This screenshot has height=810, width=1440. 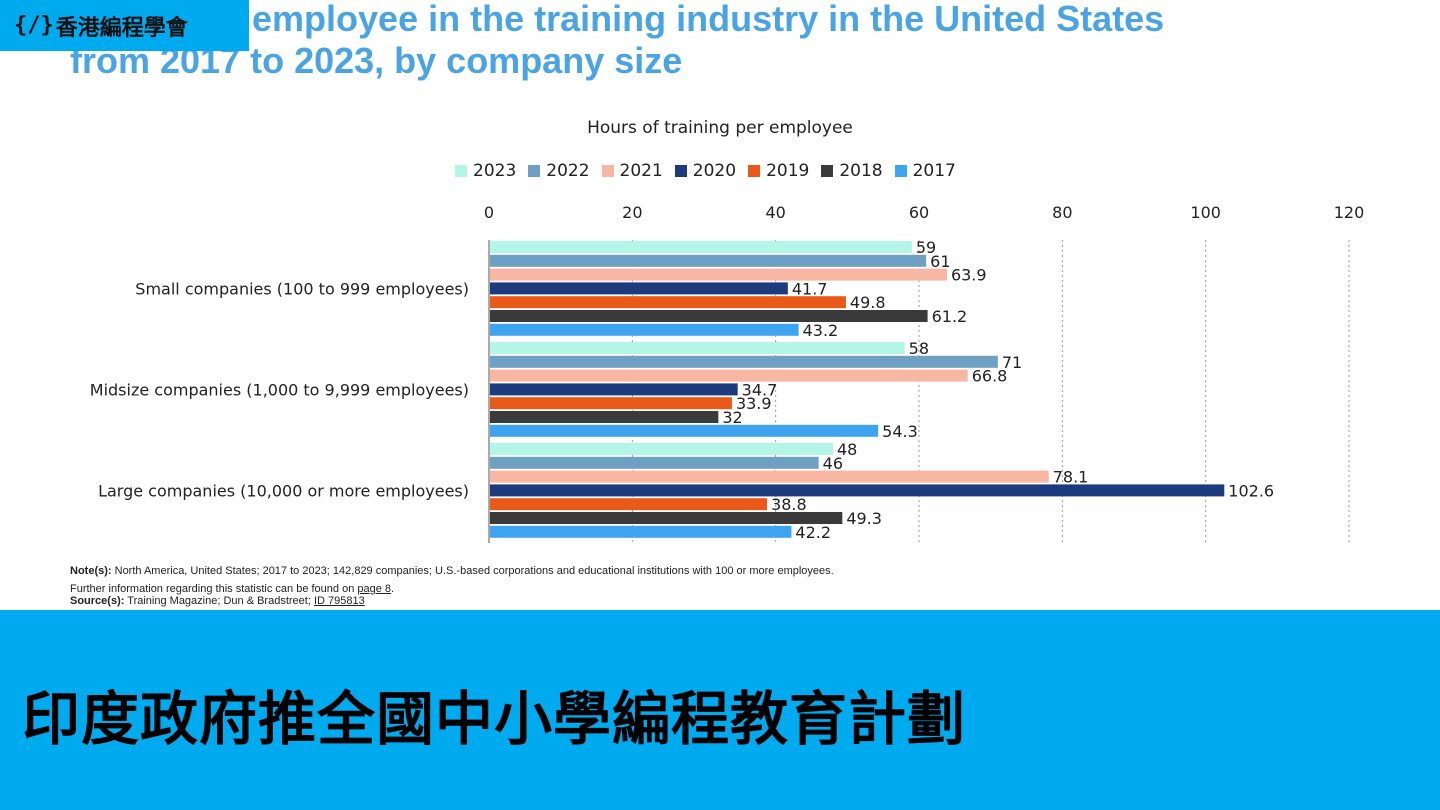 I want to click on bar-value-label: 54.3, so click(x=900, y=431).